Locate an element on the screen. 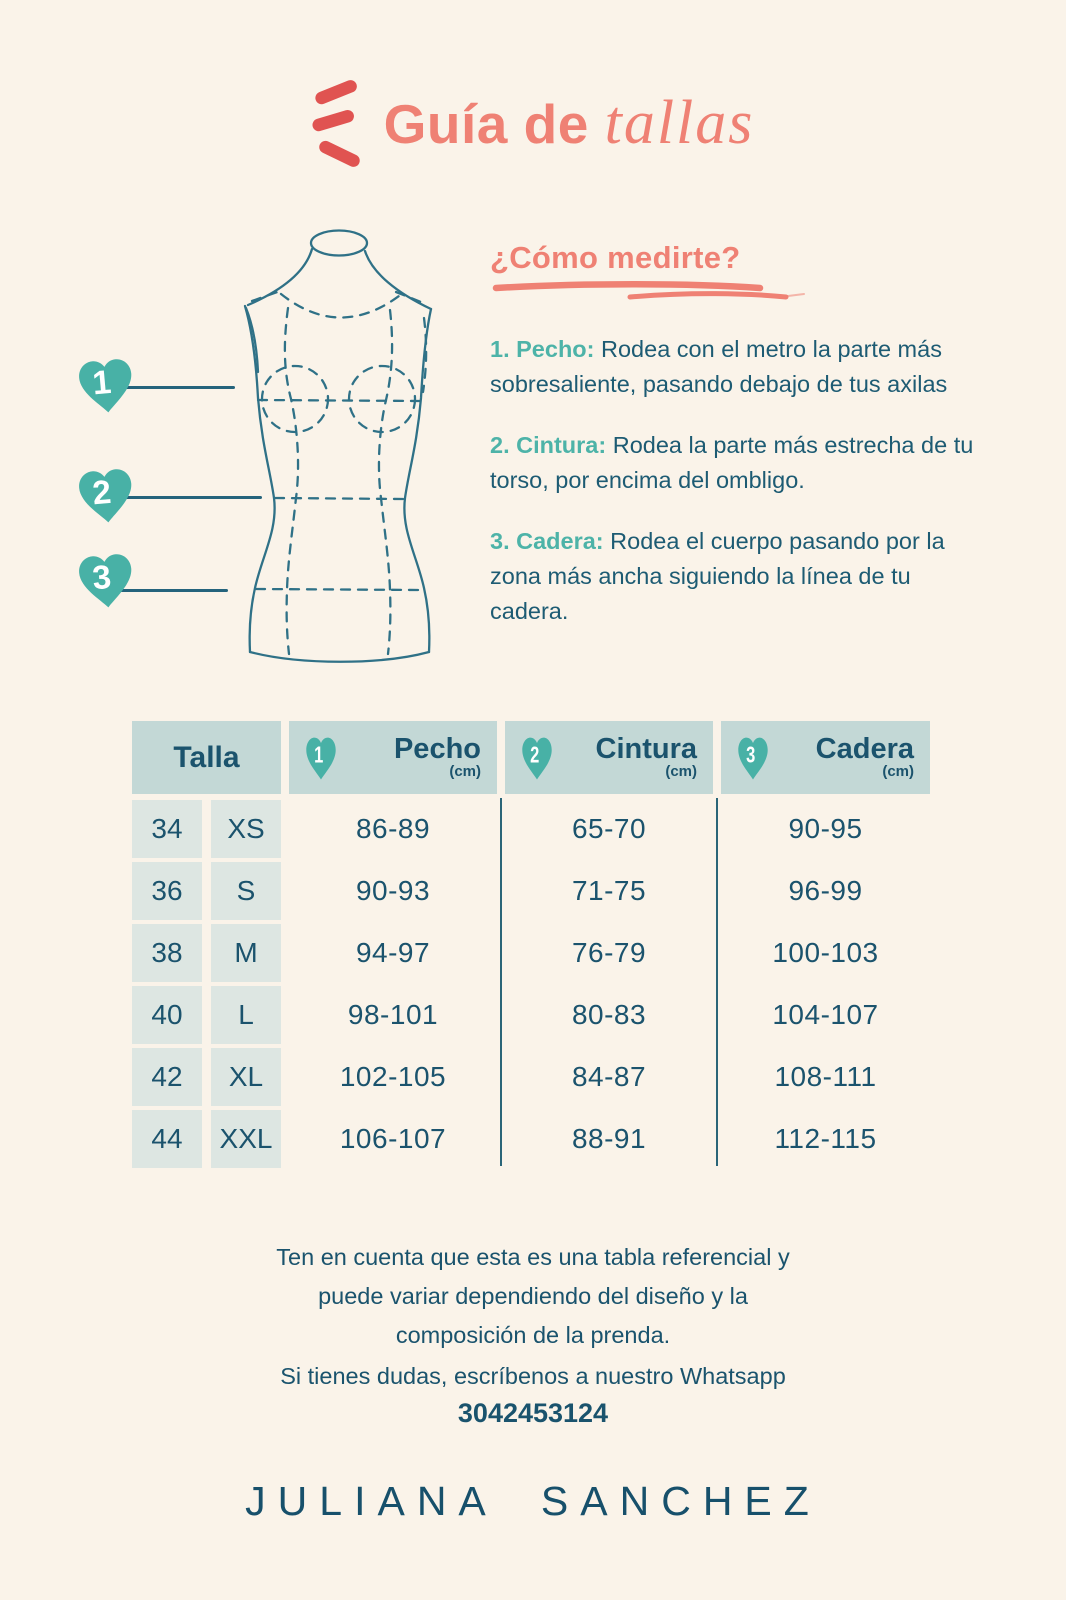 The height and width of the screenshot is (1600, 1066). value-cintura: 84-87 is located at coordinates (609, 1076).